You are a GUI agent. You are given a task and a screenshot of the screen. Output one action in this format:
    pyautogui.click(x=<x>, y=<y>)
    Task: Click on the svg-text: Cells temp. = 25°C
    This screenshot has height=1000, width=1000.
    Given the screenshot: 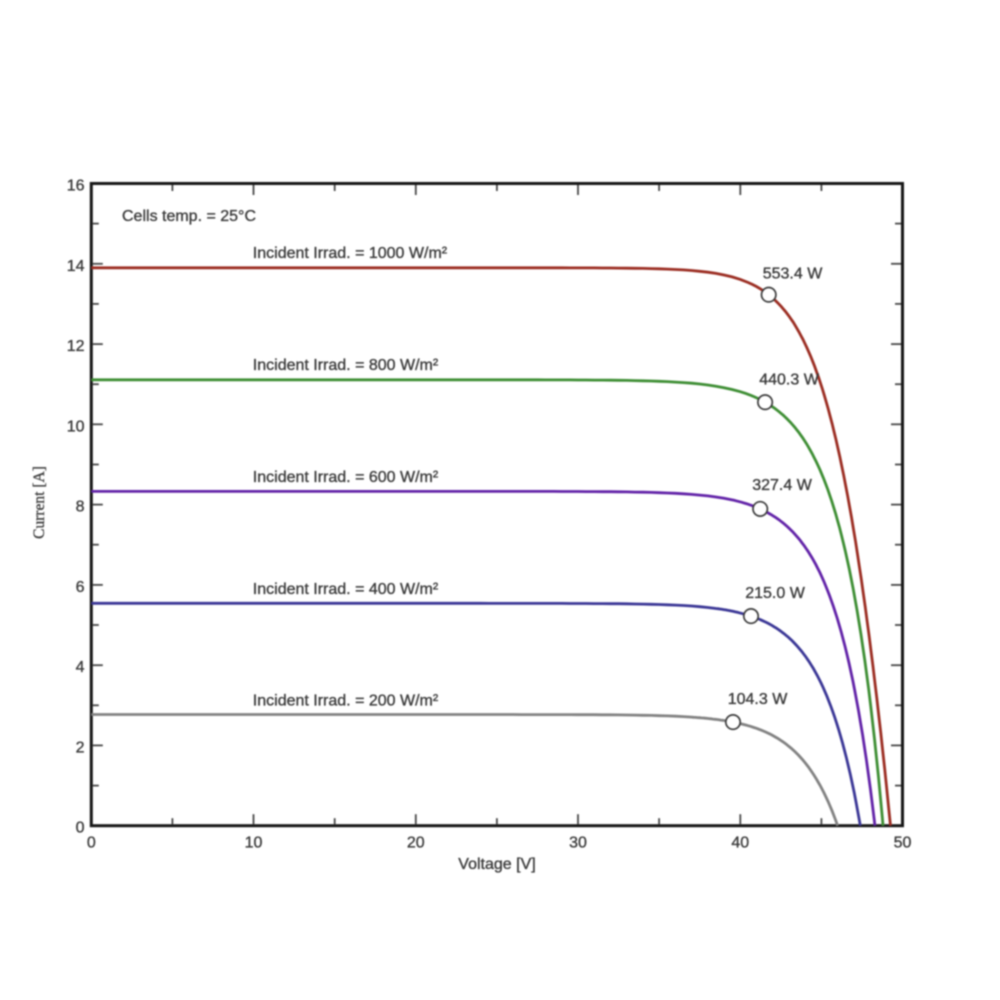 What is the action you would take?
    pyautogui.click(x=189, y=216)
    